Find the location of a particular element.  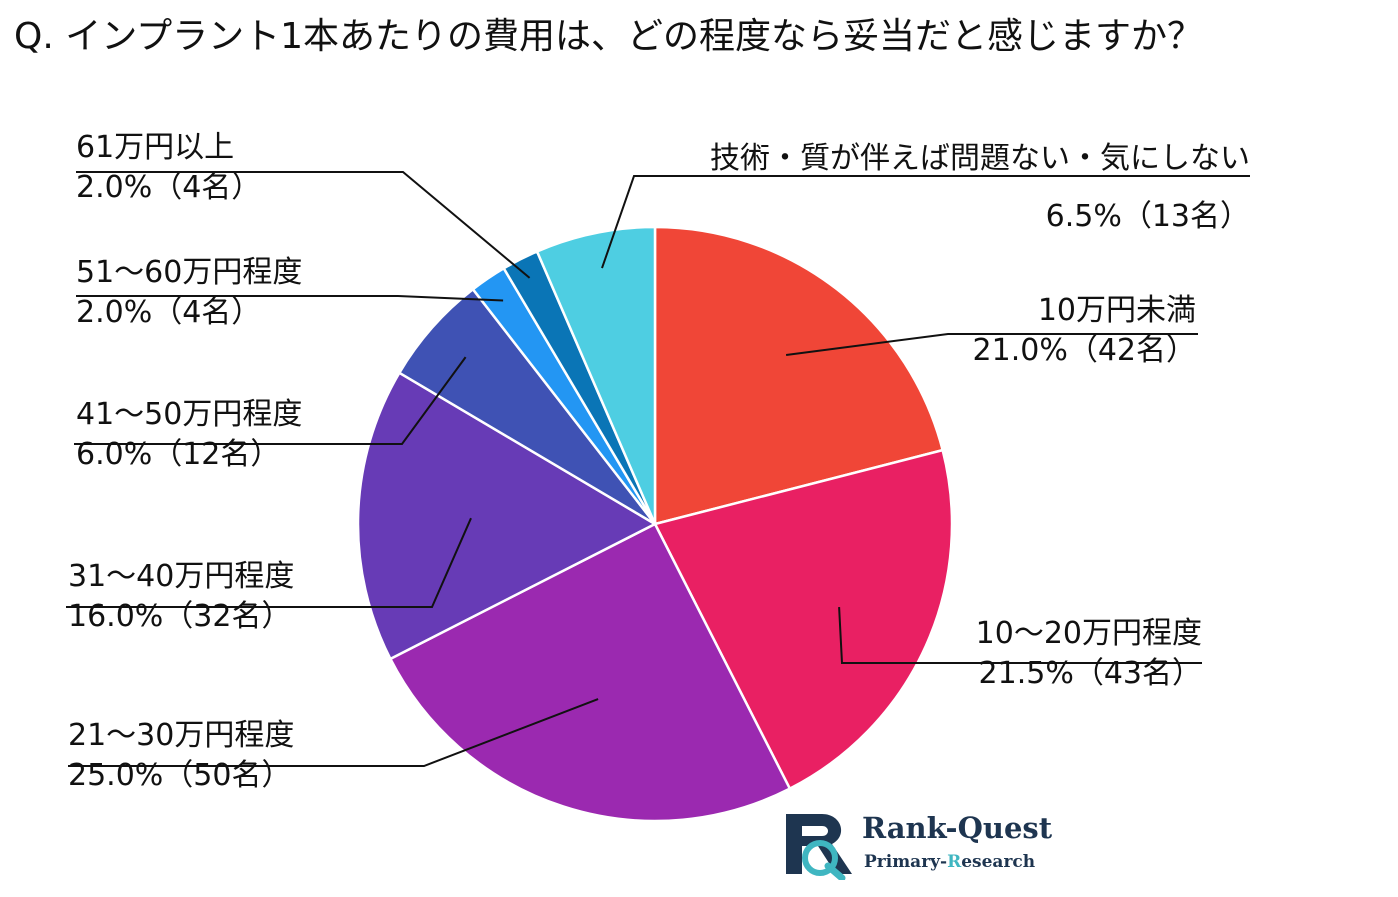

slice-label-5: 51〜60万円程度 2.0%（4名） is located at coordinates (189, 293).